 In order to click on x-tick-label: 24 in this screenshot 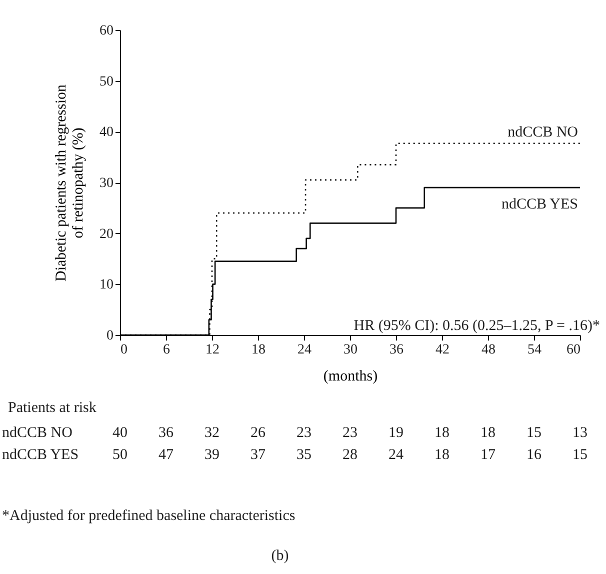, I will do `click(305, 350)`.